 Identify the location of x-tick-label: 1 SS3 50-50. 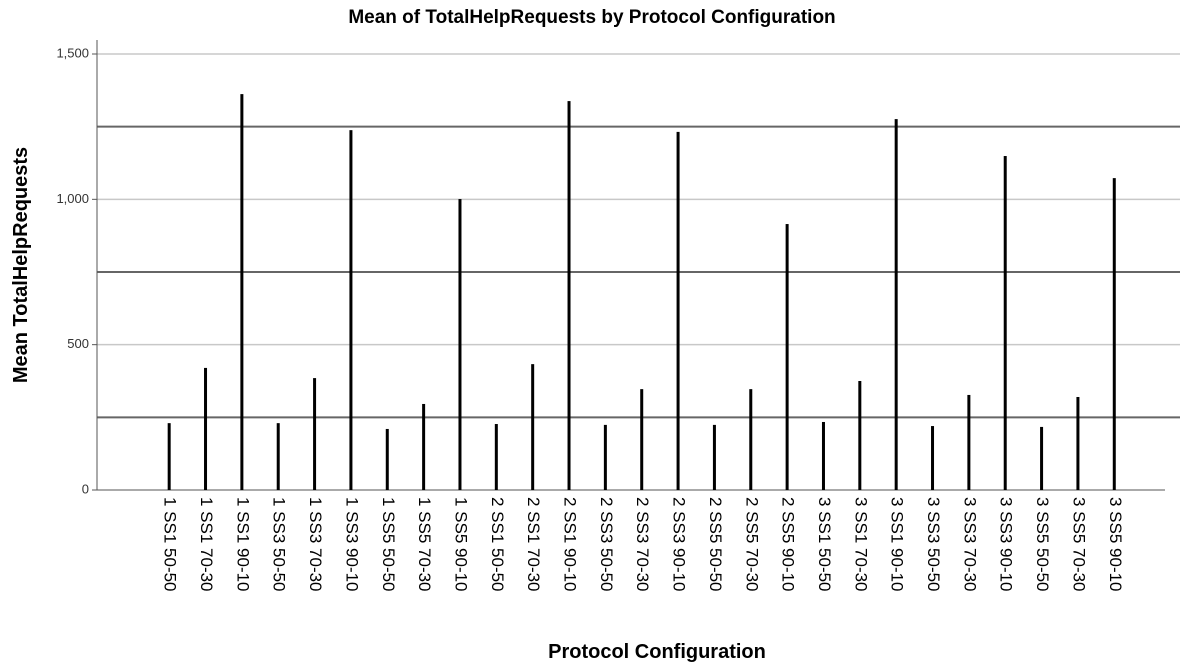
(279, 544).